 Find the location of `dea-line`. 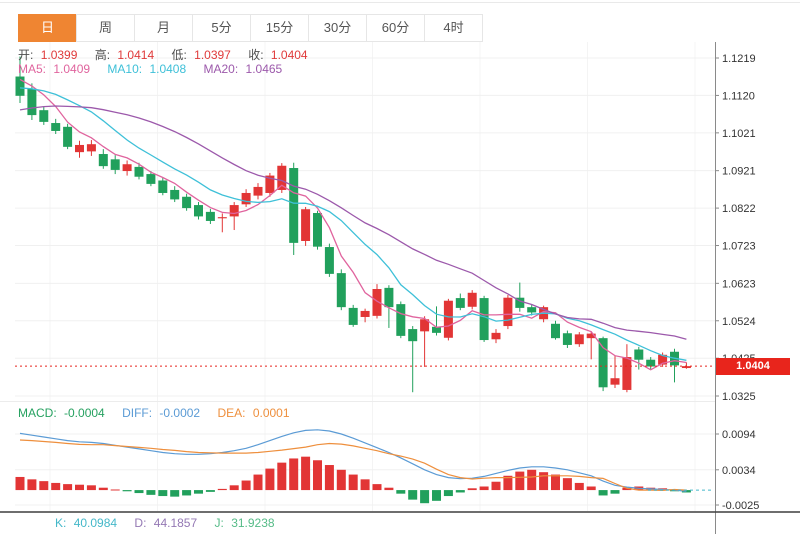

dea-line is located at coordinates (353, 465).